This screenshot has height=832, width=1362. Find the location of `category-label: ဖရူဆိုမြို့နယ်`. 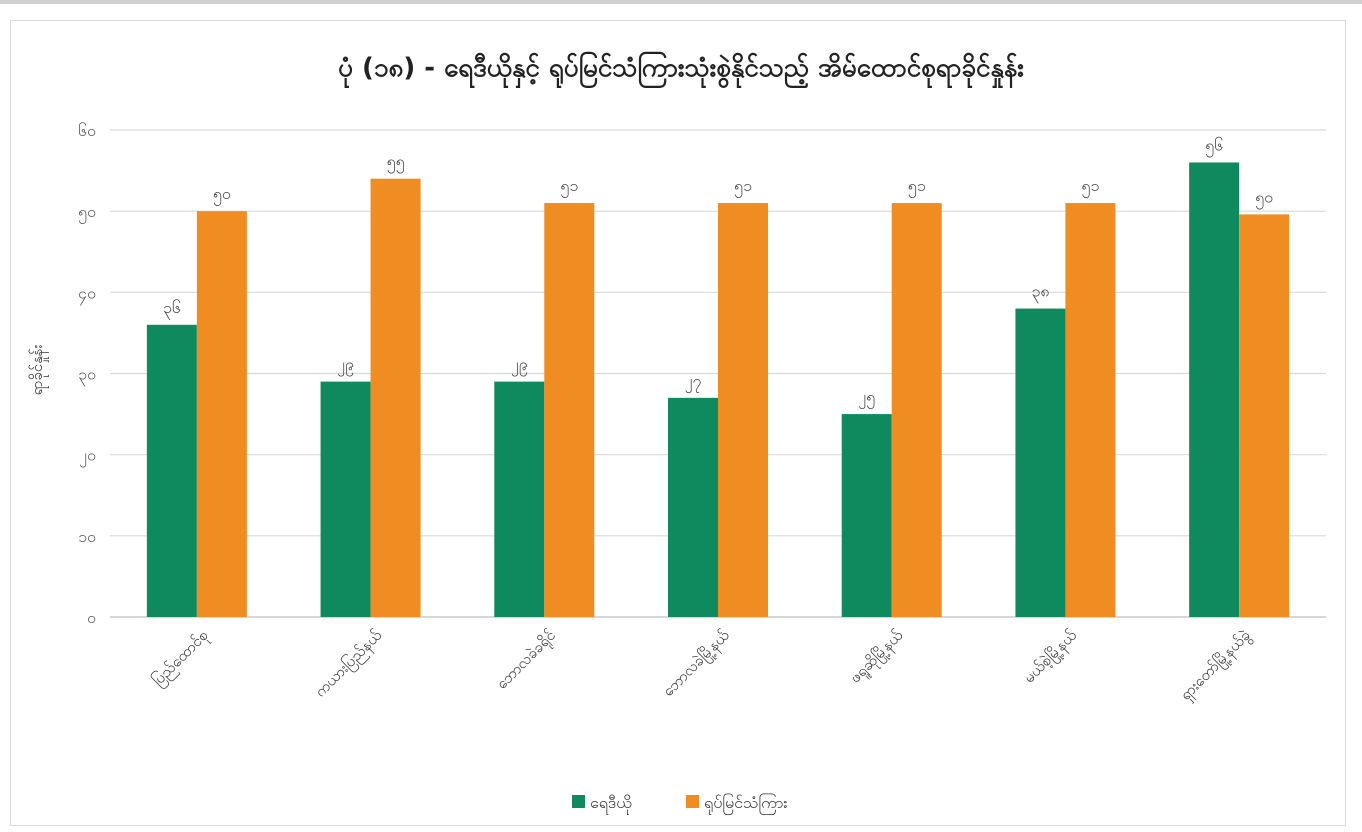

category-label: ဖရူဆိုမြို့နယ် is located at coordinates (876, 656).